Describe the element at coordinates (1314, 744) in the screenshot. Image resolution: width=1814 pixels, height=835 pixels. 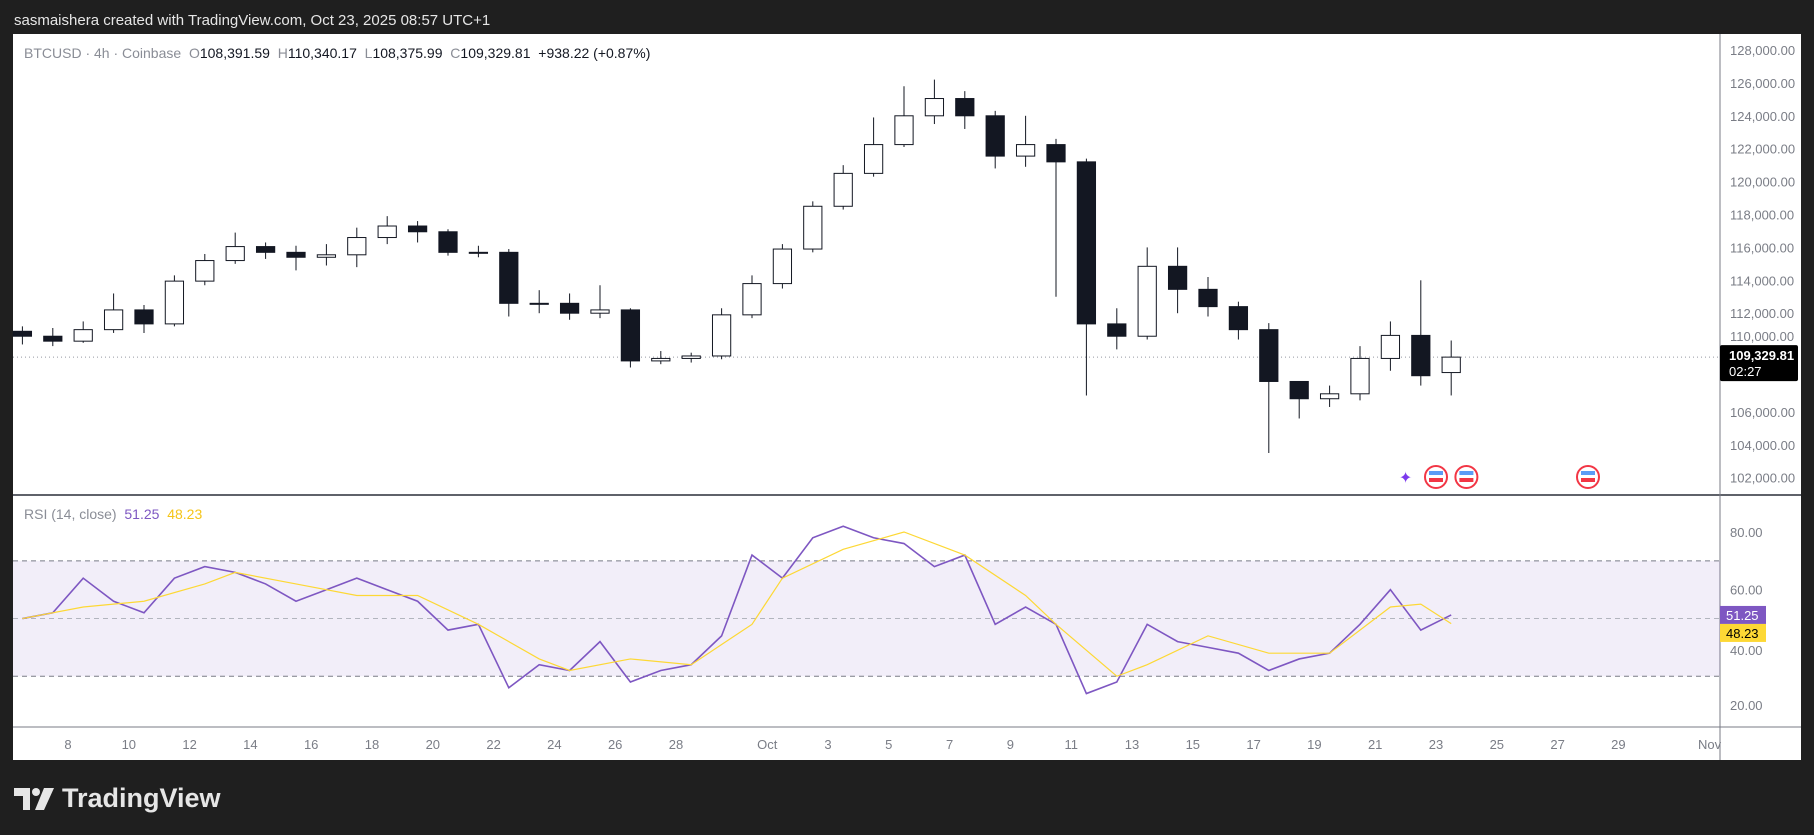
I see `time-tick-label: 19` at that location.